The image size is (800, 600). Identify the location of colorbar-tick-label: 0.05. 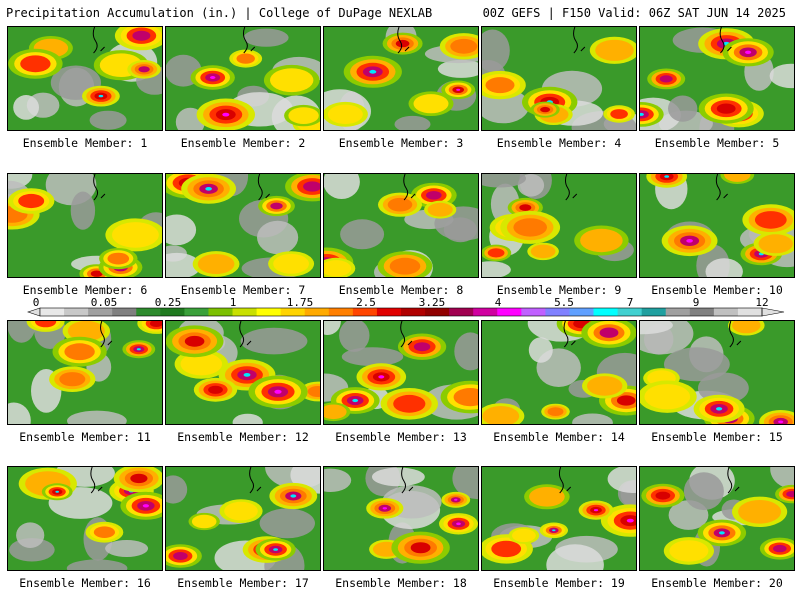
(104, 302).